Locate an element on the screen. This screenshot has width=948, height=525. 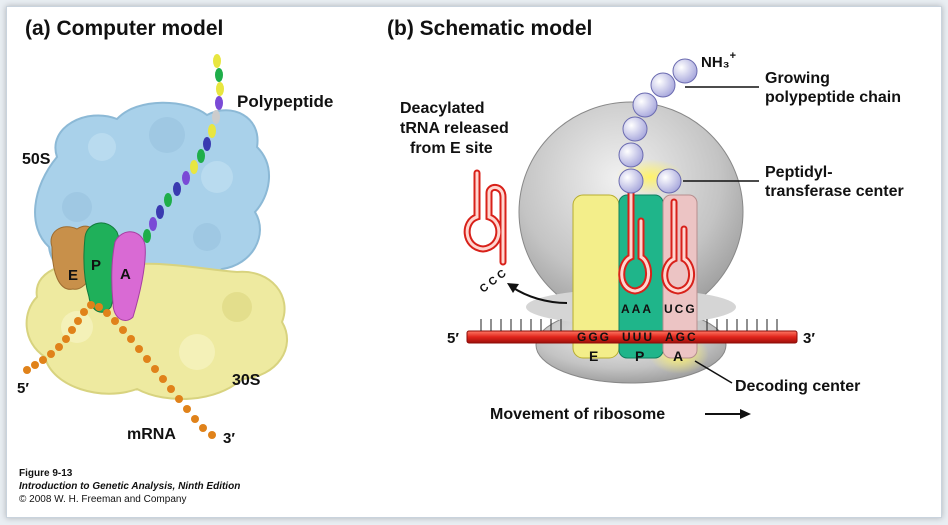
released-trna-hairpin-inner is located at coordinates (485, 217).